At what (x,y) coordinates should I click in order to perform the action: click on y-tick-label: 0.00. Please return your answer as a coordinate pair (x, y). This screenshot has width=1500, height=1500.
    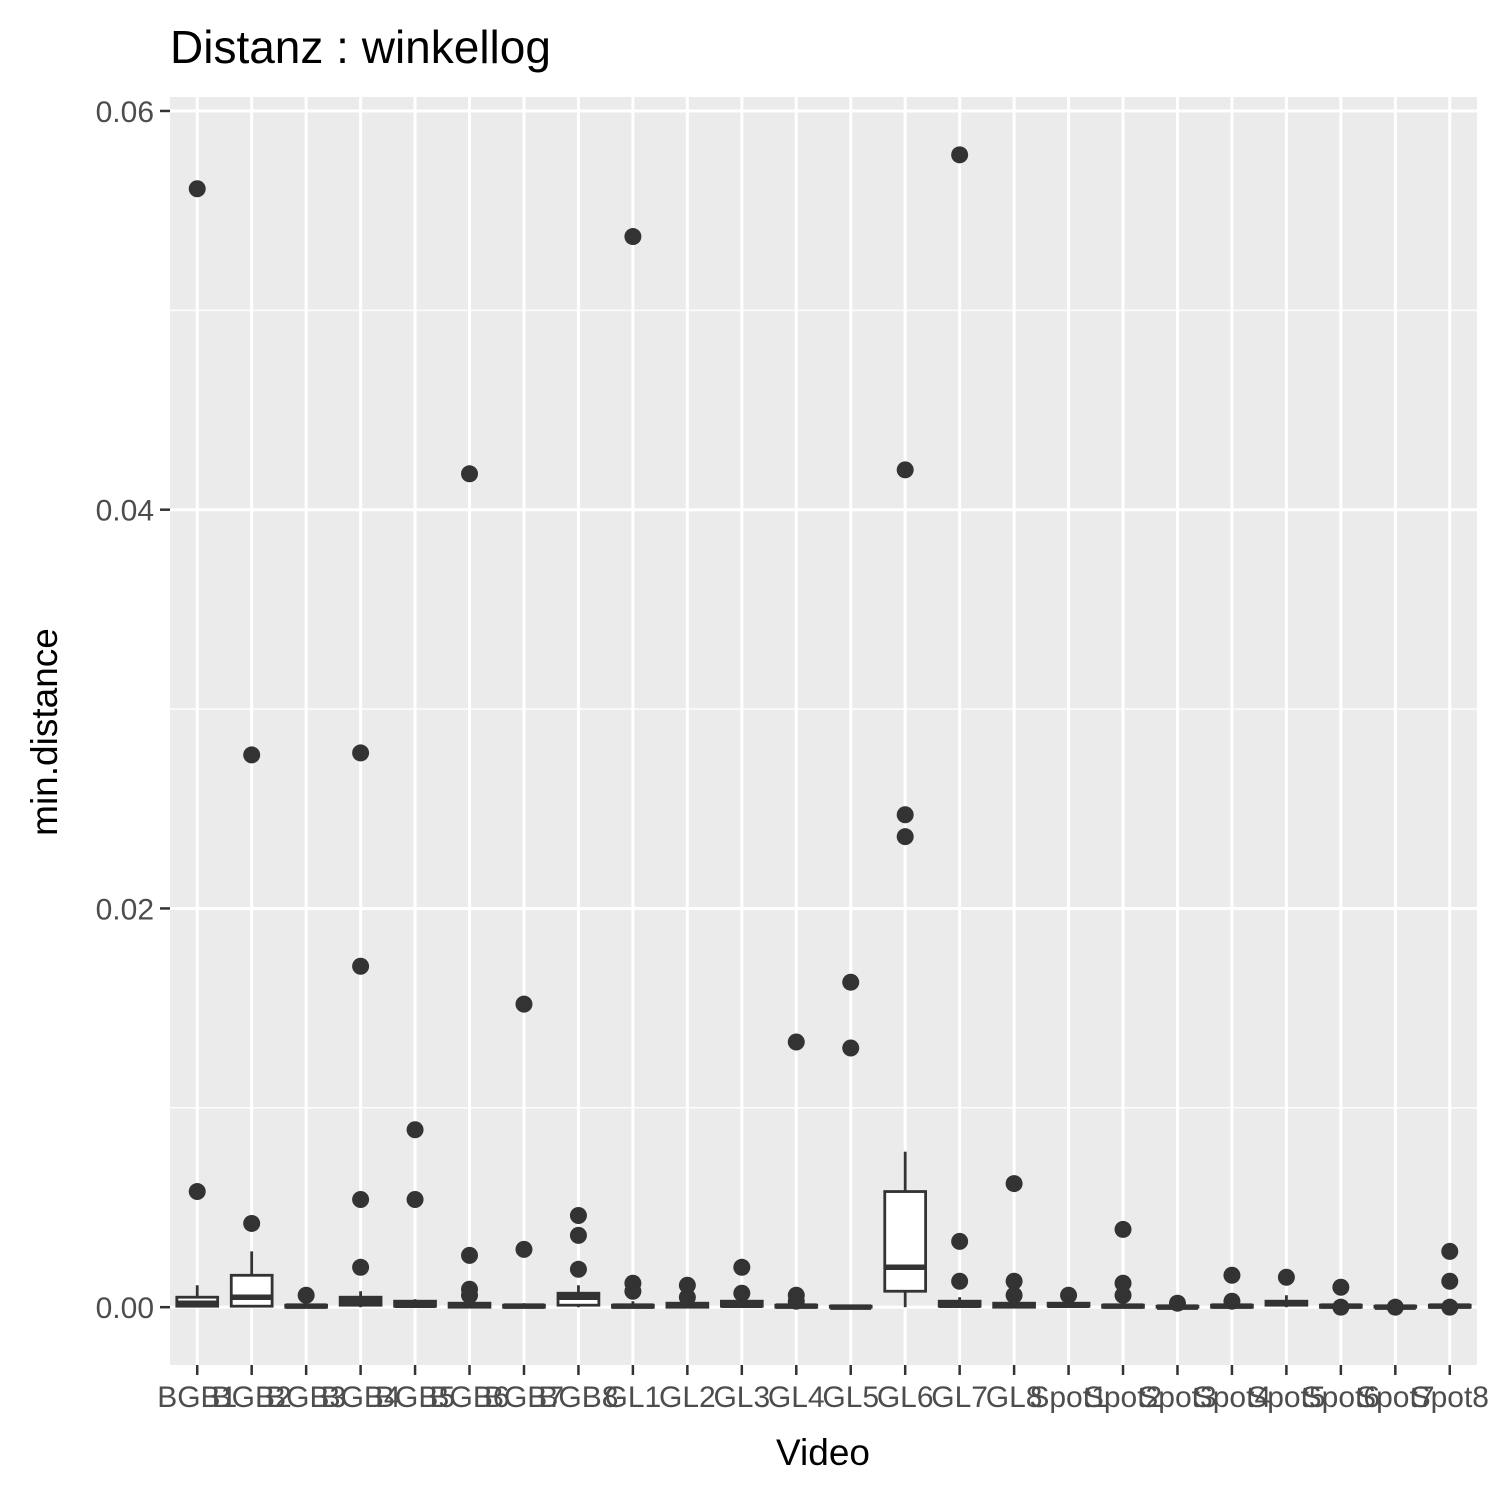
    Looking at the image, I should click on (125, 1308).